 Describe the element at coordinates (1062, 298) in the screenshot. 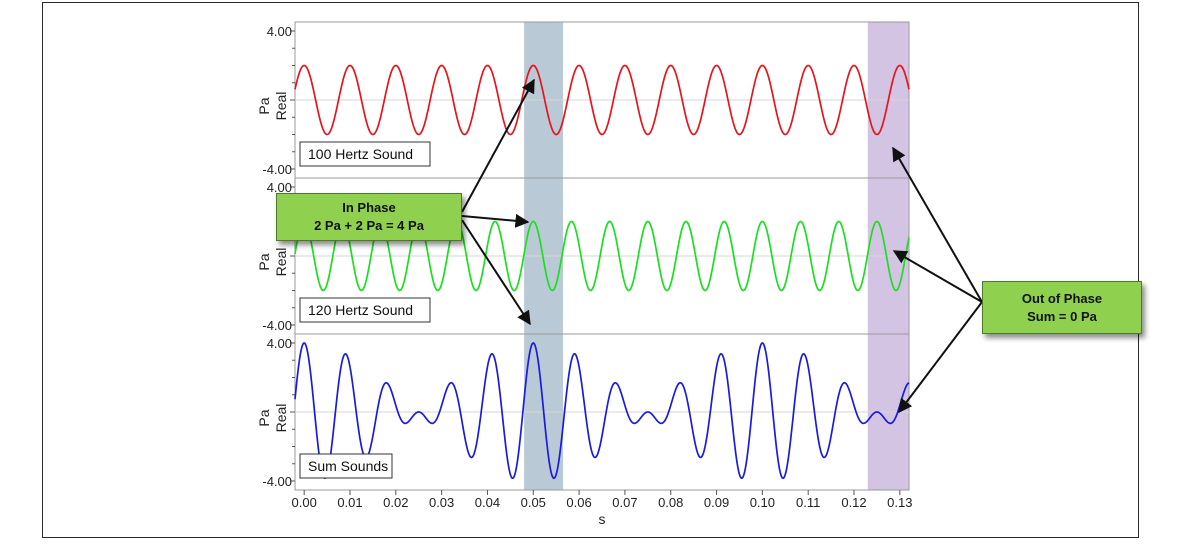

I see `out-of-phase-title: Out of Phase` at that location.